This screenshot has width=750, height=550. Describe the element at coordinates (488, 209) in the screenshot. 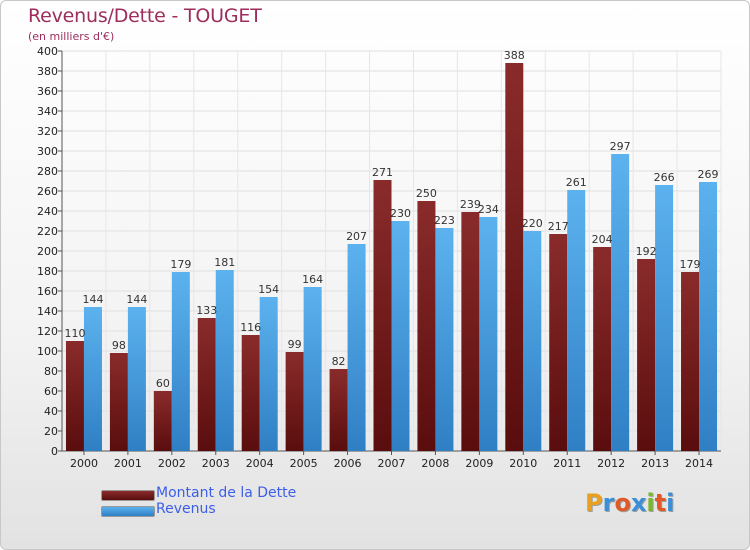

I see `data-label-revenue: 234` at that location.